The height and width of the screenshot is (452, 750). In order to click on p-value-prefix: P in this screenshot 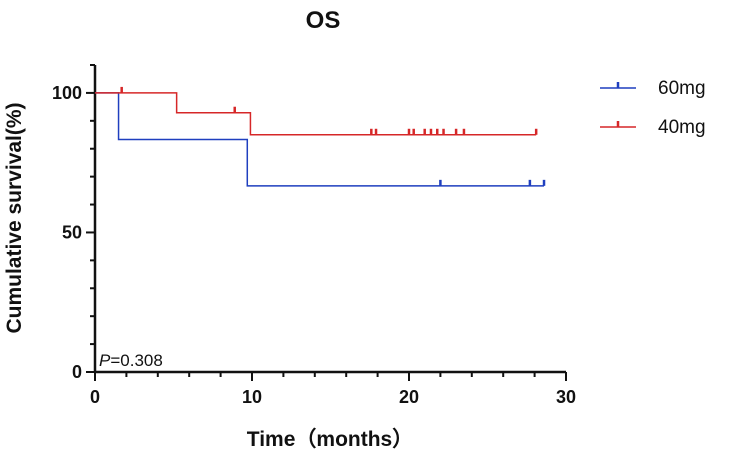, I will do `click(105, 360)`.